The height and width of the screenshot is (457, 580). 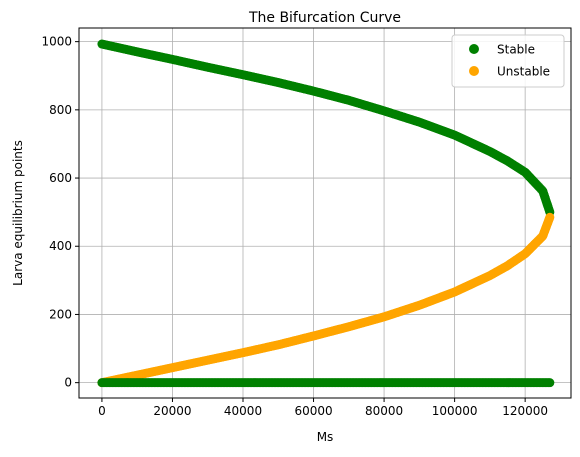 What do you see at coordinates (56, 42) in the screenshot?
I see `y-tick-label: 1000` at bounding box center [56, 42].